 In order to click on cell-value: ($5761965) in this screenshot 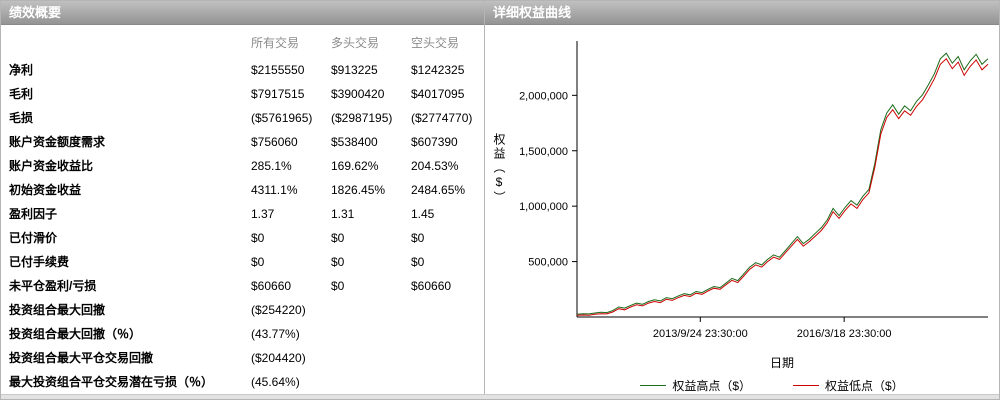, I will do `click(282, 118)`.